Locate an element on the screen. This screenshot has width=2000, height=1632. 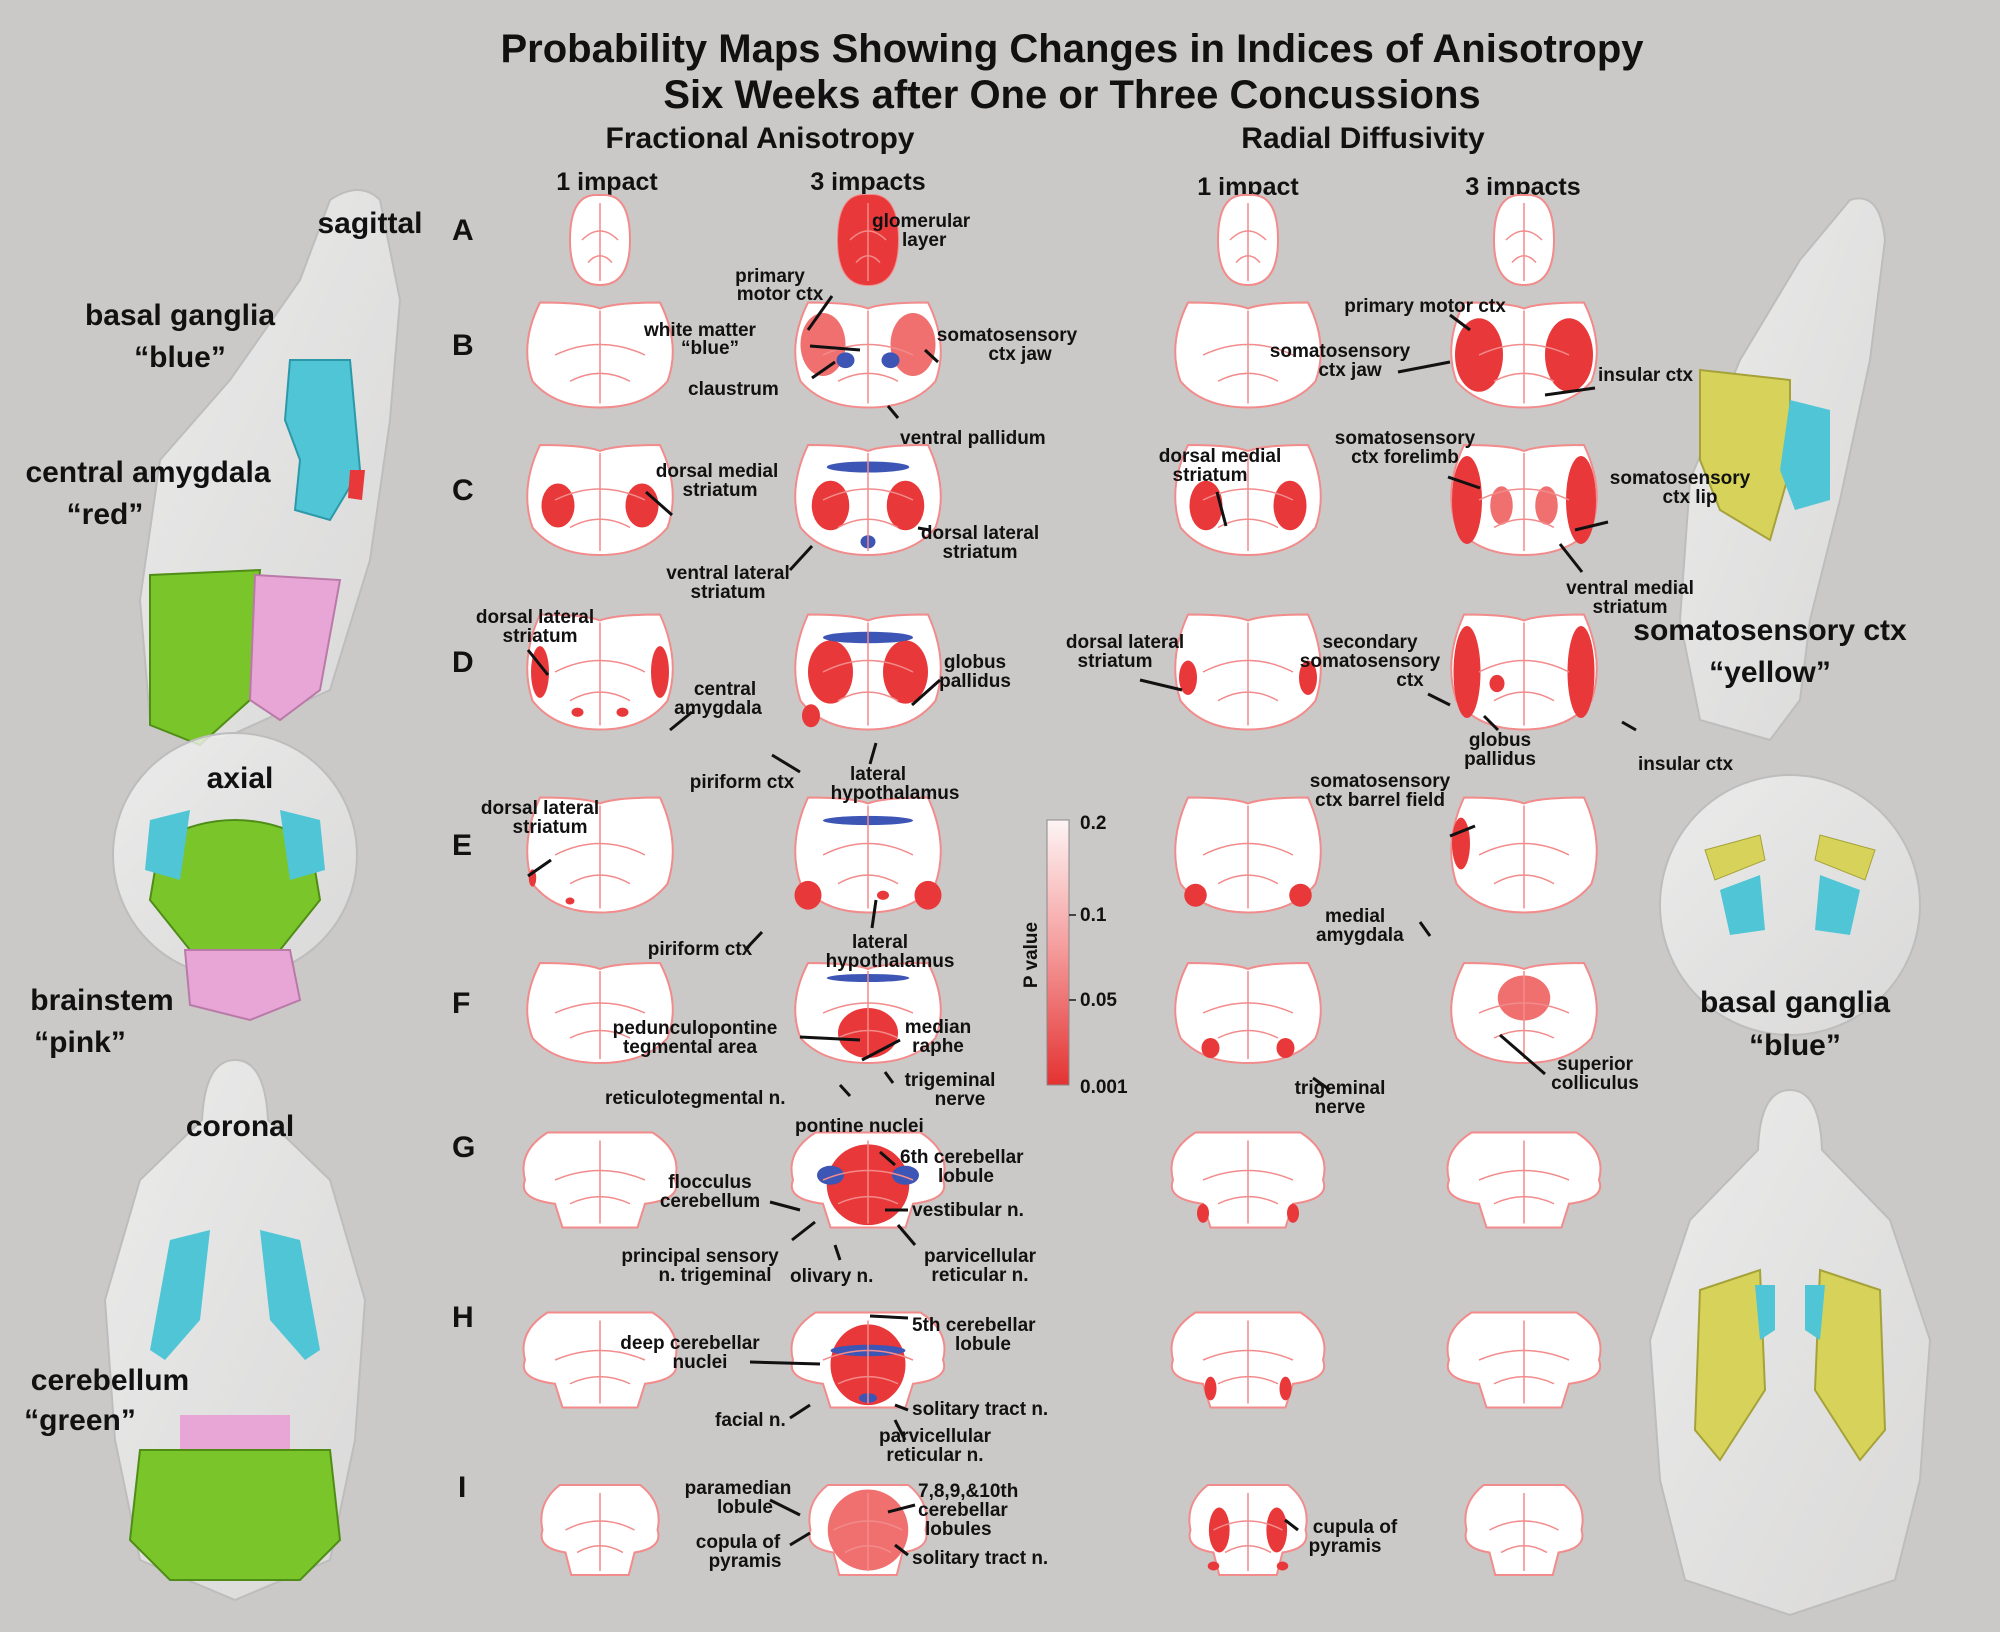
coronal-basal-ganglia-left is located at coordinates (180, 1295).